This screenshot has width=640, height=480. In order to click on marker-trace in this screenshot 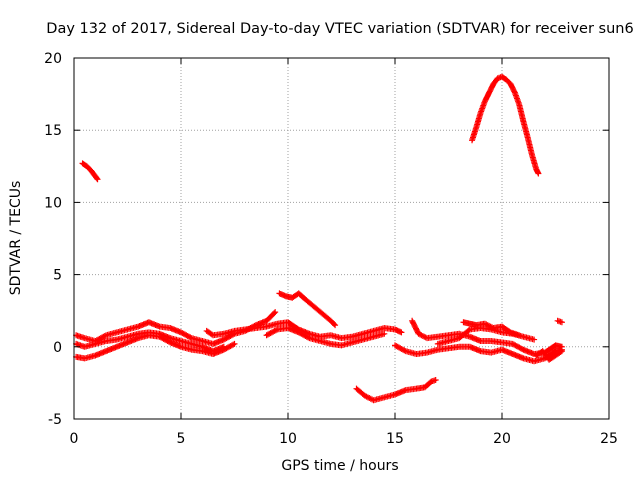, I will do `click(559, 321)`.